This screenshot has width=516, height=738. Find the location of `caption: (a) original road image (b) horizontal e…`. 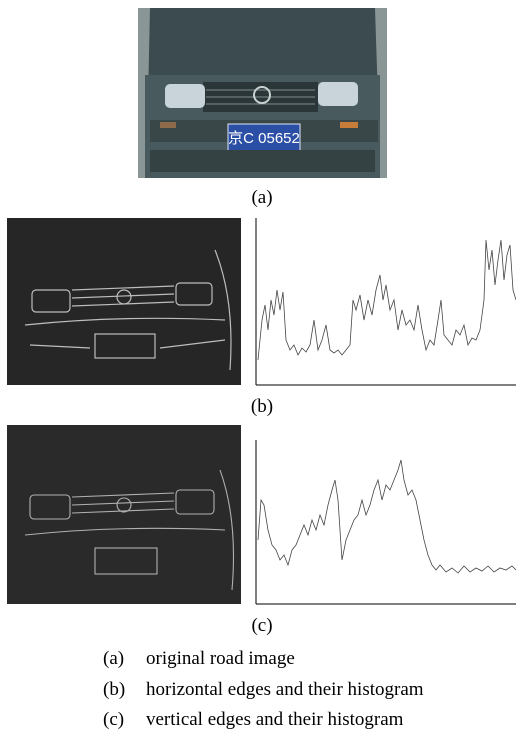

caption: (a) original road image (b) horizontal e… is located at coordinates (263, 689).